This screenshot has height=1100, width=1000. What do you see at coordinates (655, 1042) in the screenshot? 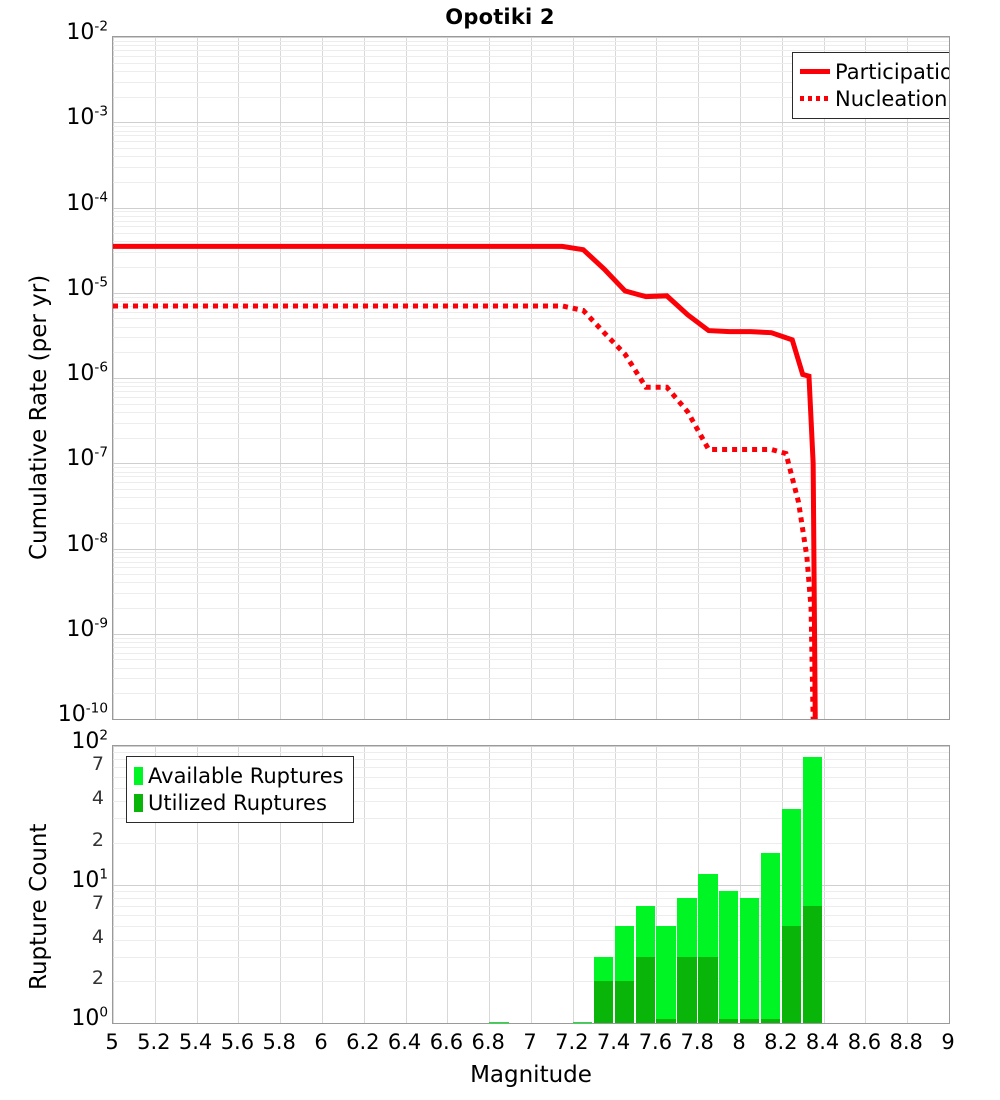
I see `x-tick-7-6: 7.6` at bounding box center [655, 1042].